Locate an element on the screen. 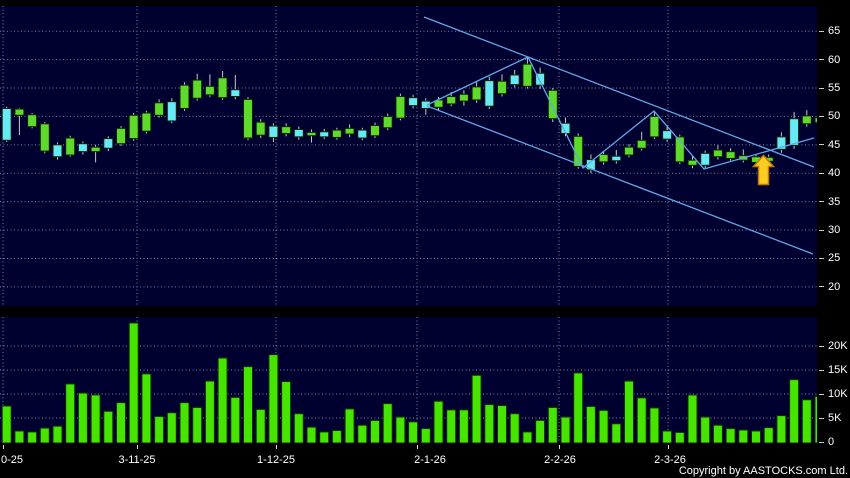 The image size is (850, 478). date-axis-label: 2-2-26 is located at coordinates (560, 460).